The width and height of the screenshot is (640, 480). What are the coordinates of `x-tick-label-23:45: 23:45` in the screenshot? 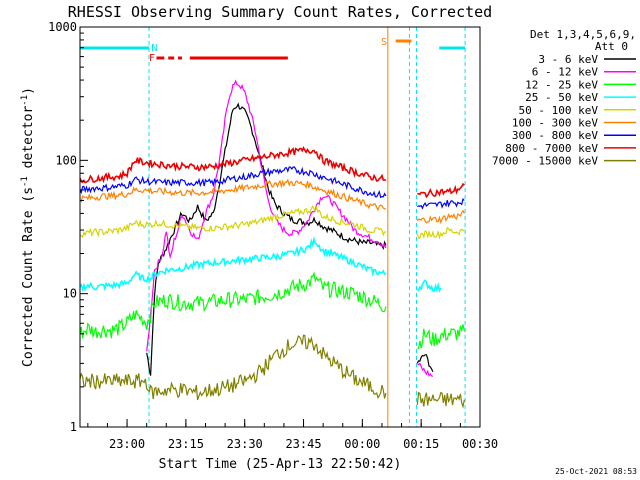 It's located at (303, 444).